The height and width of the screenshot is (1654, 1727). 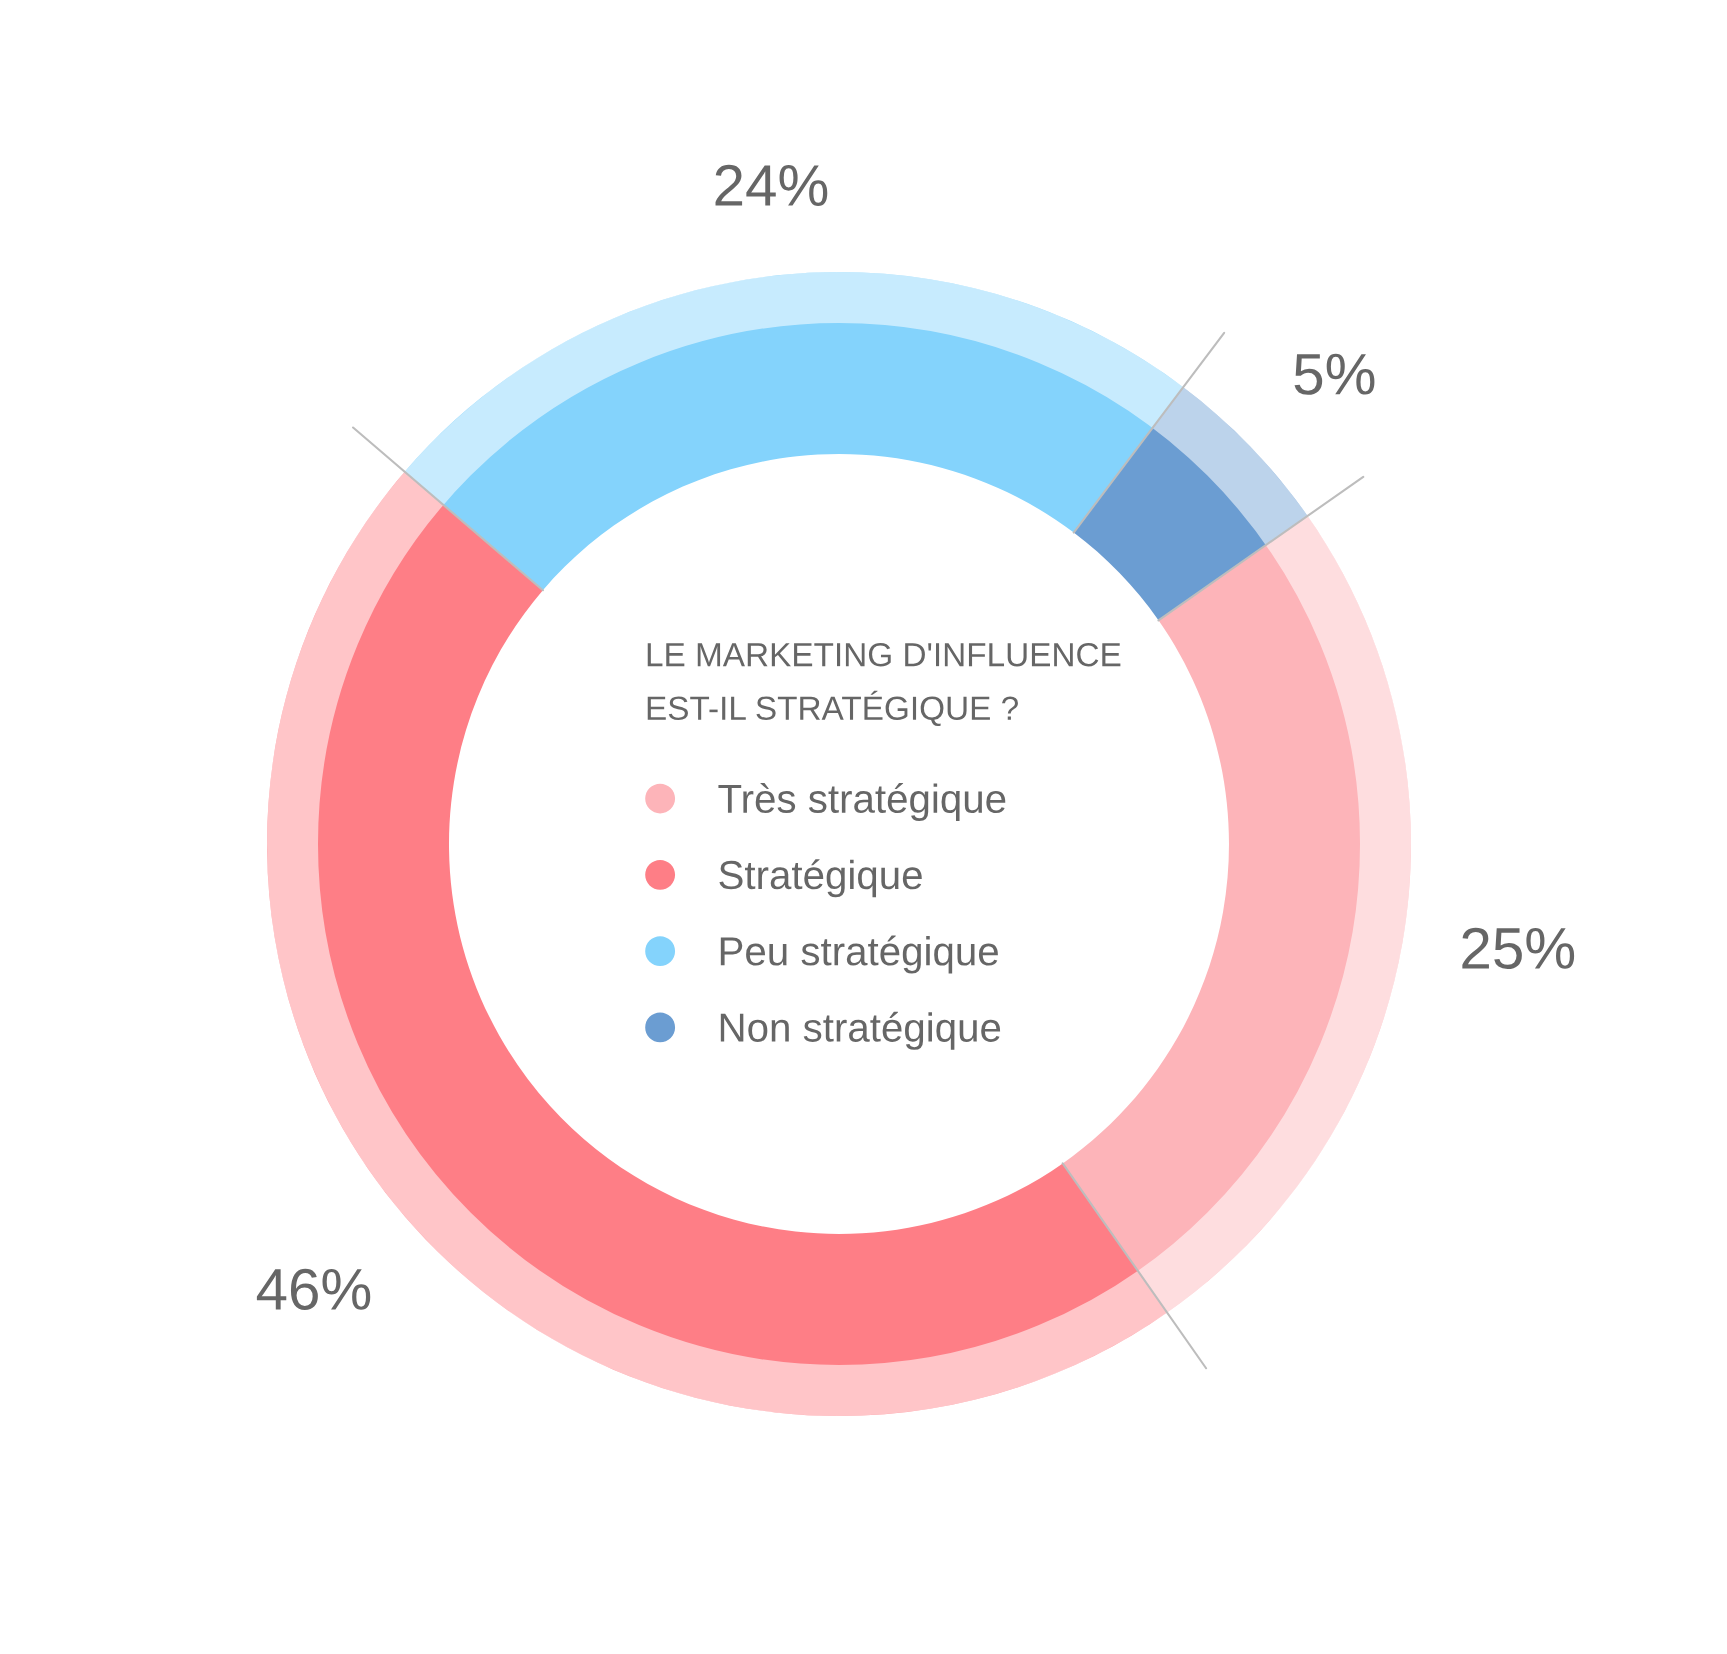 What do you see at coordinates (1518, 948) in the screenshot?
I see `data-label: 25%` at bounding box center [1518, 948].